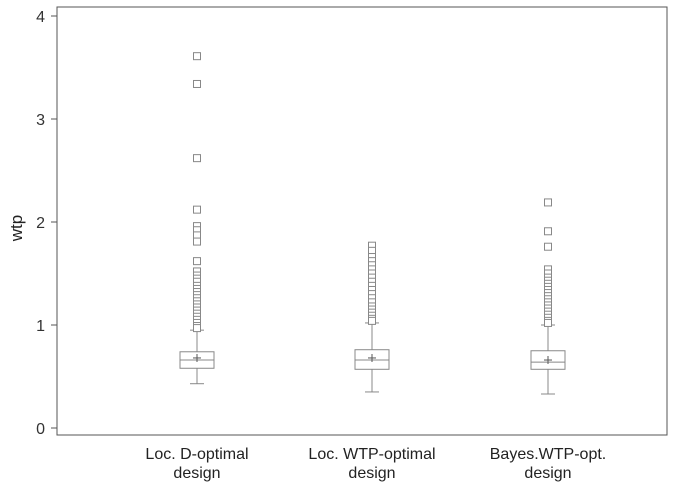 This screenshot has width=680, height=487. Describe the element at coordinates (40, 17) in the screenshot. I see `y-tick-label: 4` at that location.